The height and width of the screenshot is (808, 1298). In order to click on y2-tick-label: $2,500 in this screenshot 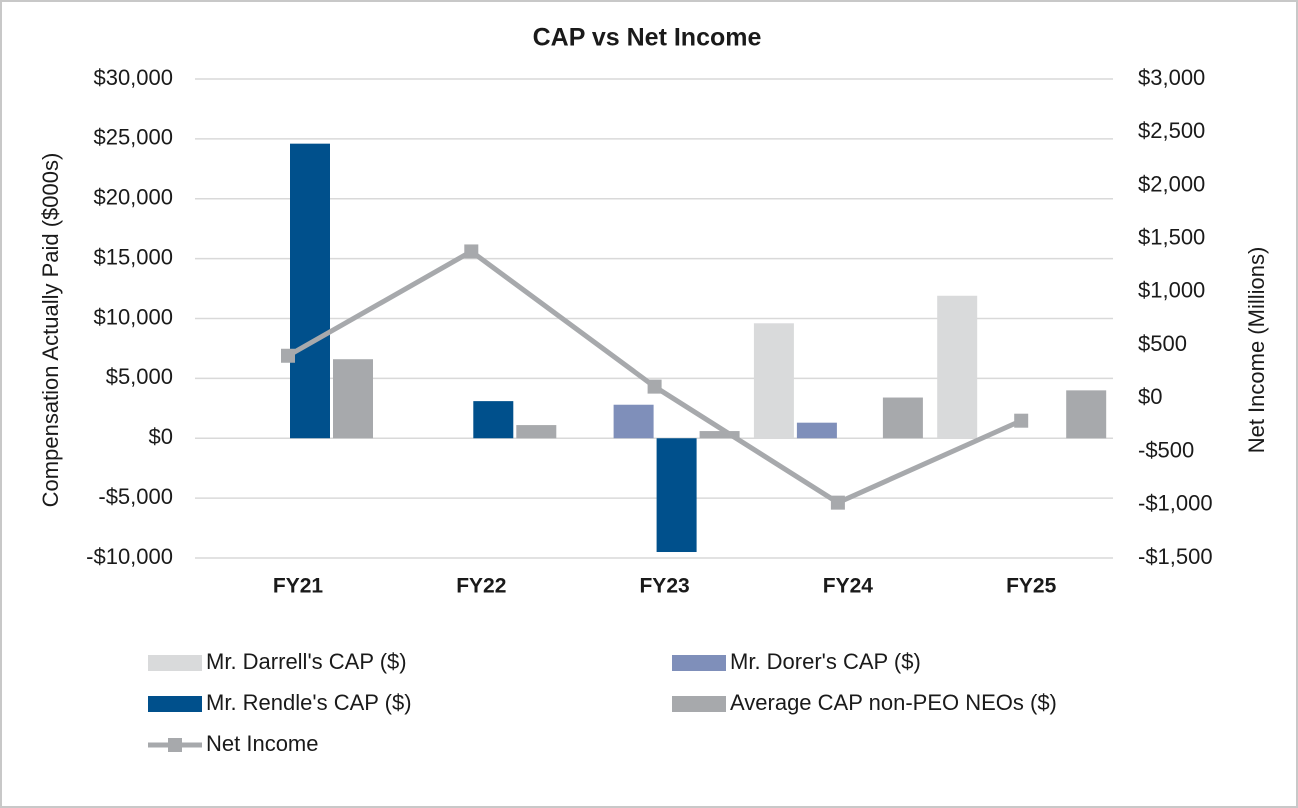, I will do `click(1171, 130)`.